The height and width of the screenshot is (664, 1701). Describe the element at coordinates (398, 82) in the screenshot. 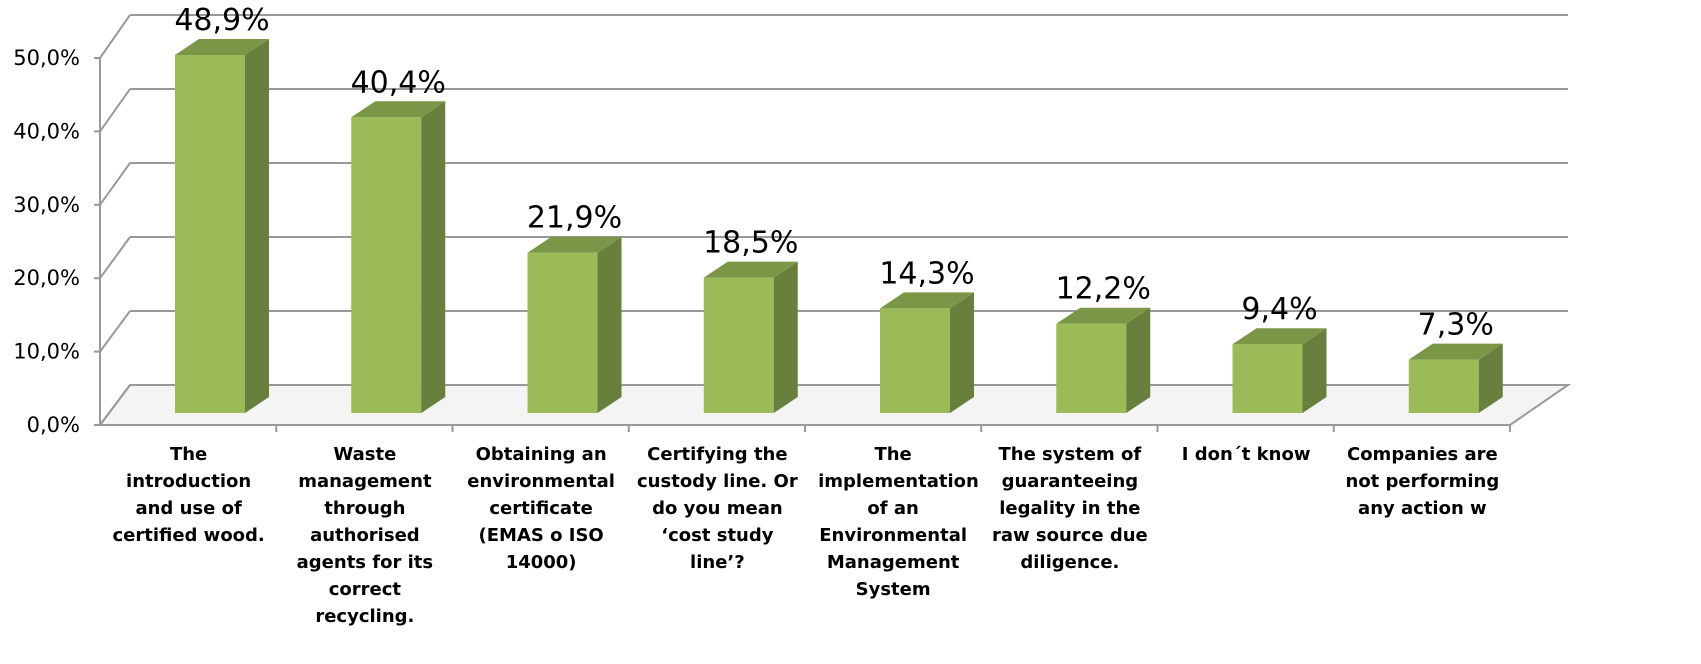

I see `value-label: 40,4%` at that location.